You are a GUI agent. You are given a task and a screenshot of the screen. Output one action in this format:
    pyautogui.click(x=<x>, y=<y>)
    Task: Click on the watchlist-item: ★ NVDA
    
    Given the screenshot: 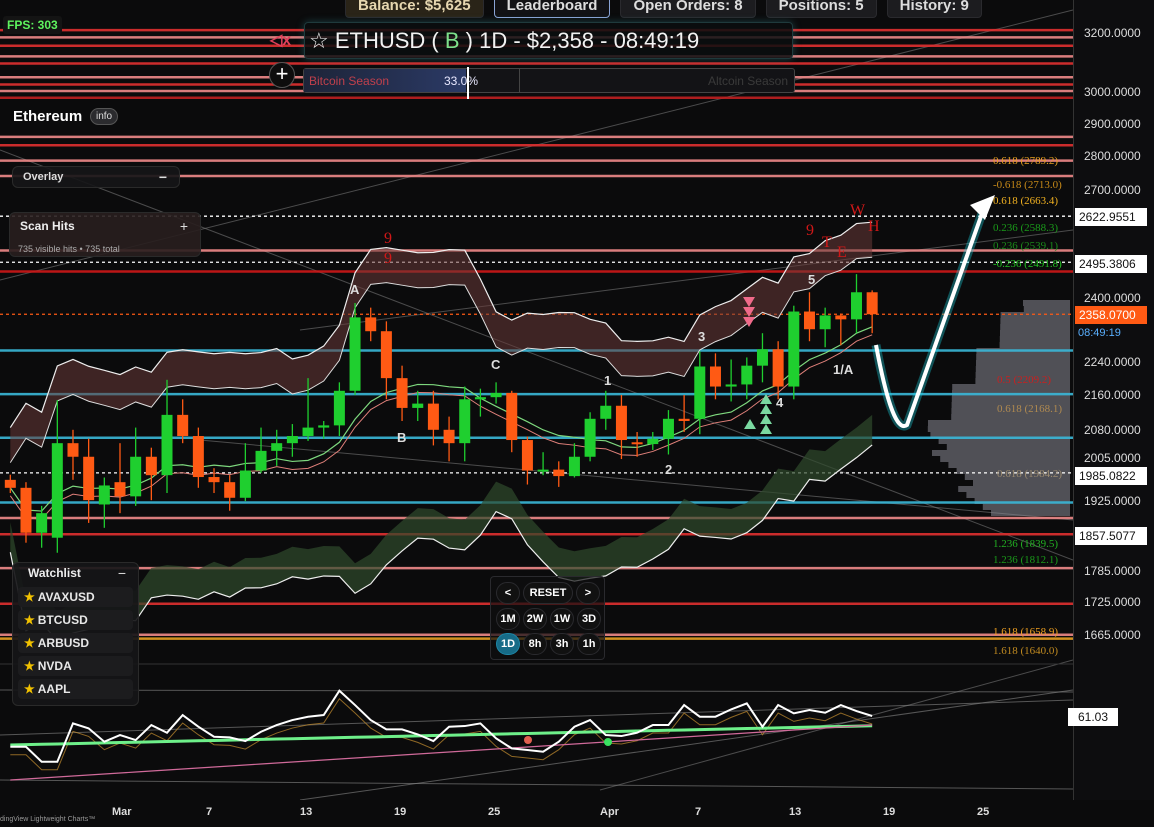 What is the action you would take?
    pyautogui.click(x=75, y=666)
    